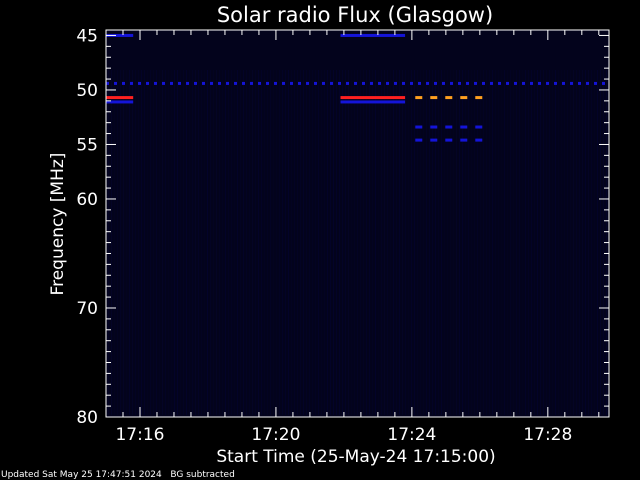 The height and width of the screenshot is (480, 640). Describe the element at coordinates (139, 435) in the screenshot. I see `x-tick-label: 17:16` at that location.